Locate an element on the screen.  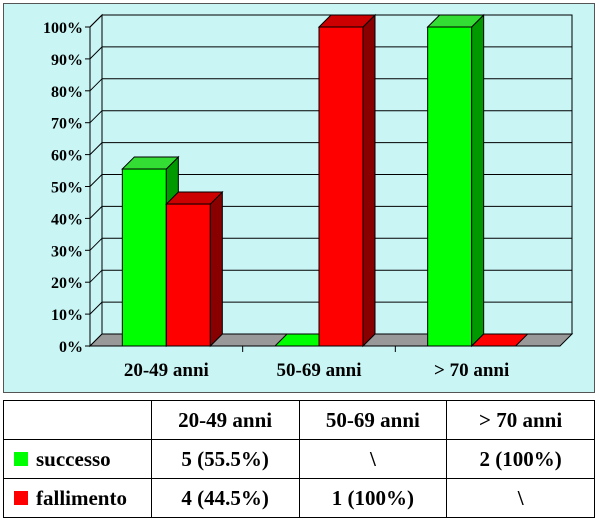
table-row: fallimento 4 (44.5%) 1 (100%) \ is located at coordinates (299, 498).